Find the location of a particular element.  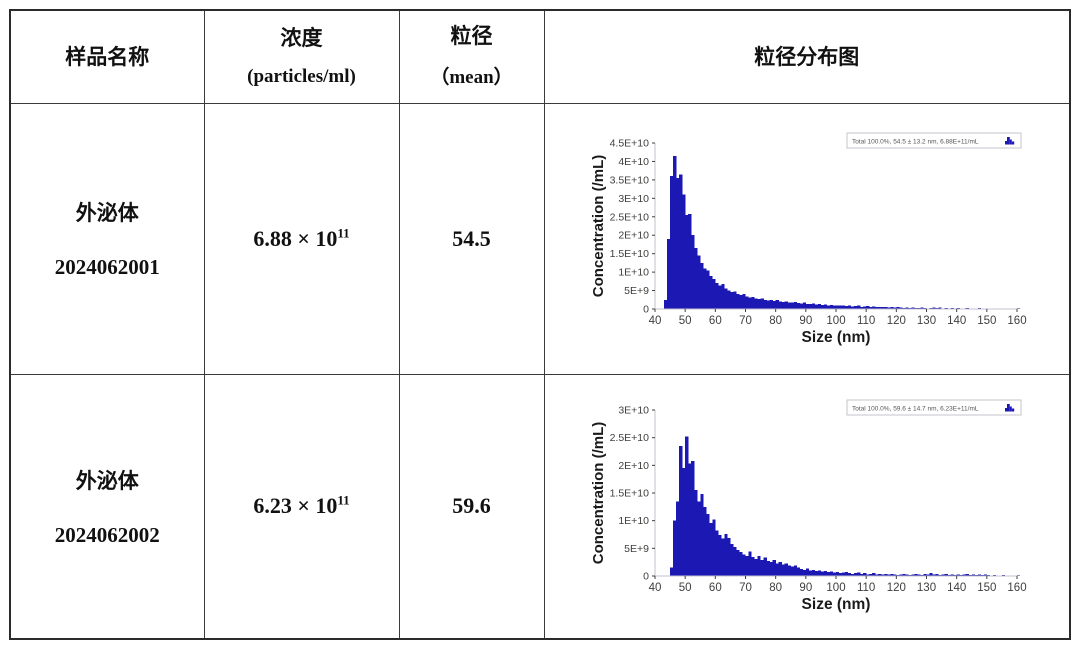

header-concentration-label: 浓度 is located at coordinates (301, 37).